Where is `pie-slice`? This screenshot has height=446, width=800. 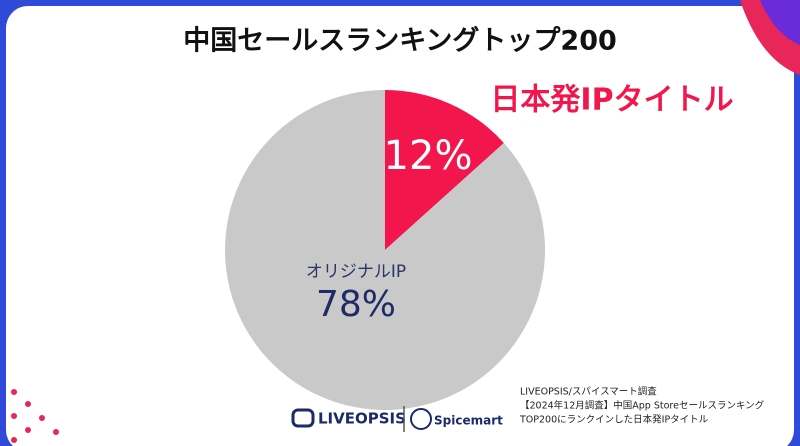
pie-slice is located at coordinates (444, 170).